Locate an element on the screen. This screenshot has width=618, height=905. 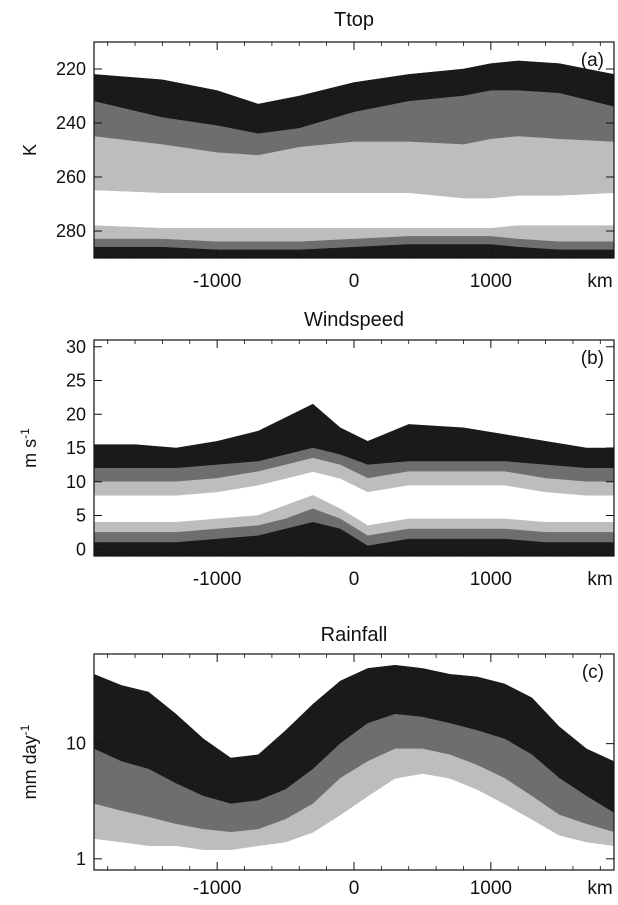
y-tick-label: 0 is located at coordinates (81, 549).